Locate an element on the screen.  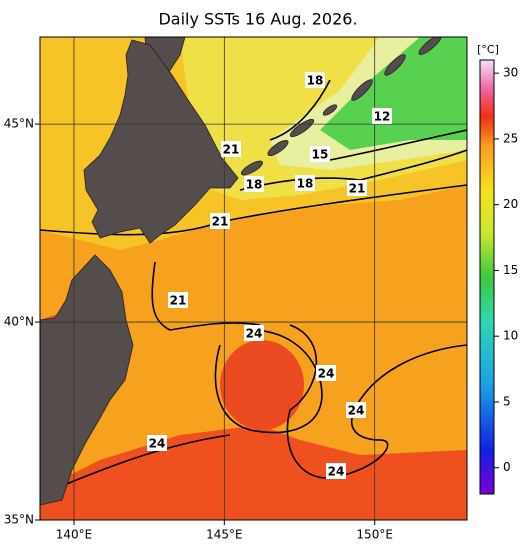
colorbar-tick-label: 10 is located at coordinates (510, 336).